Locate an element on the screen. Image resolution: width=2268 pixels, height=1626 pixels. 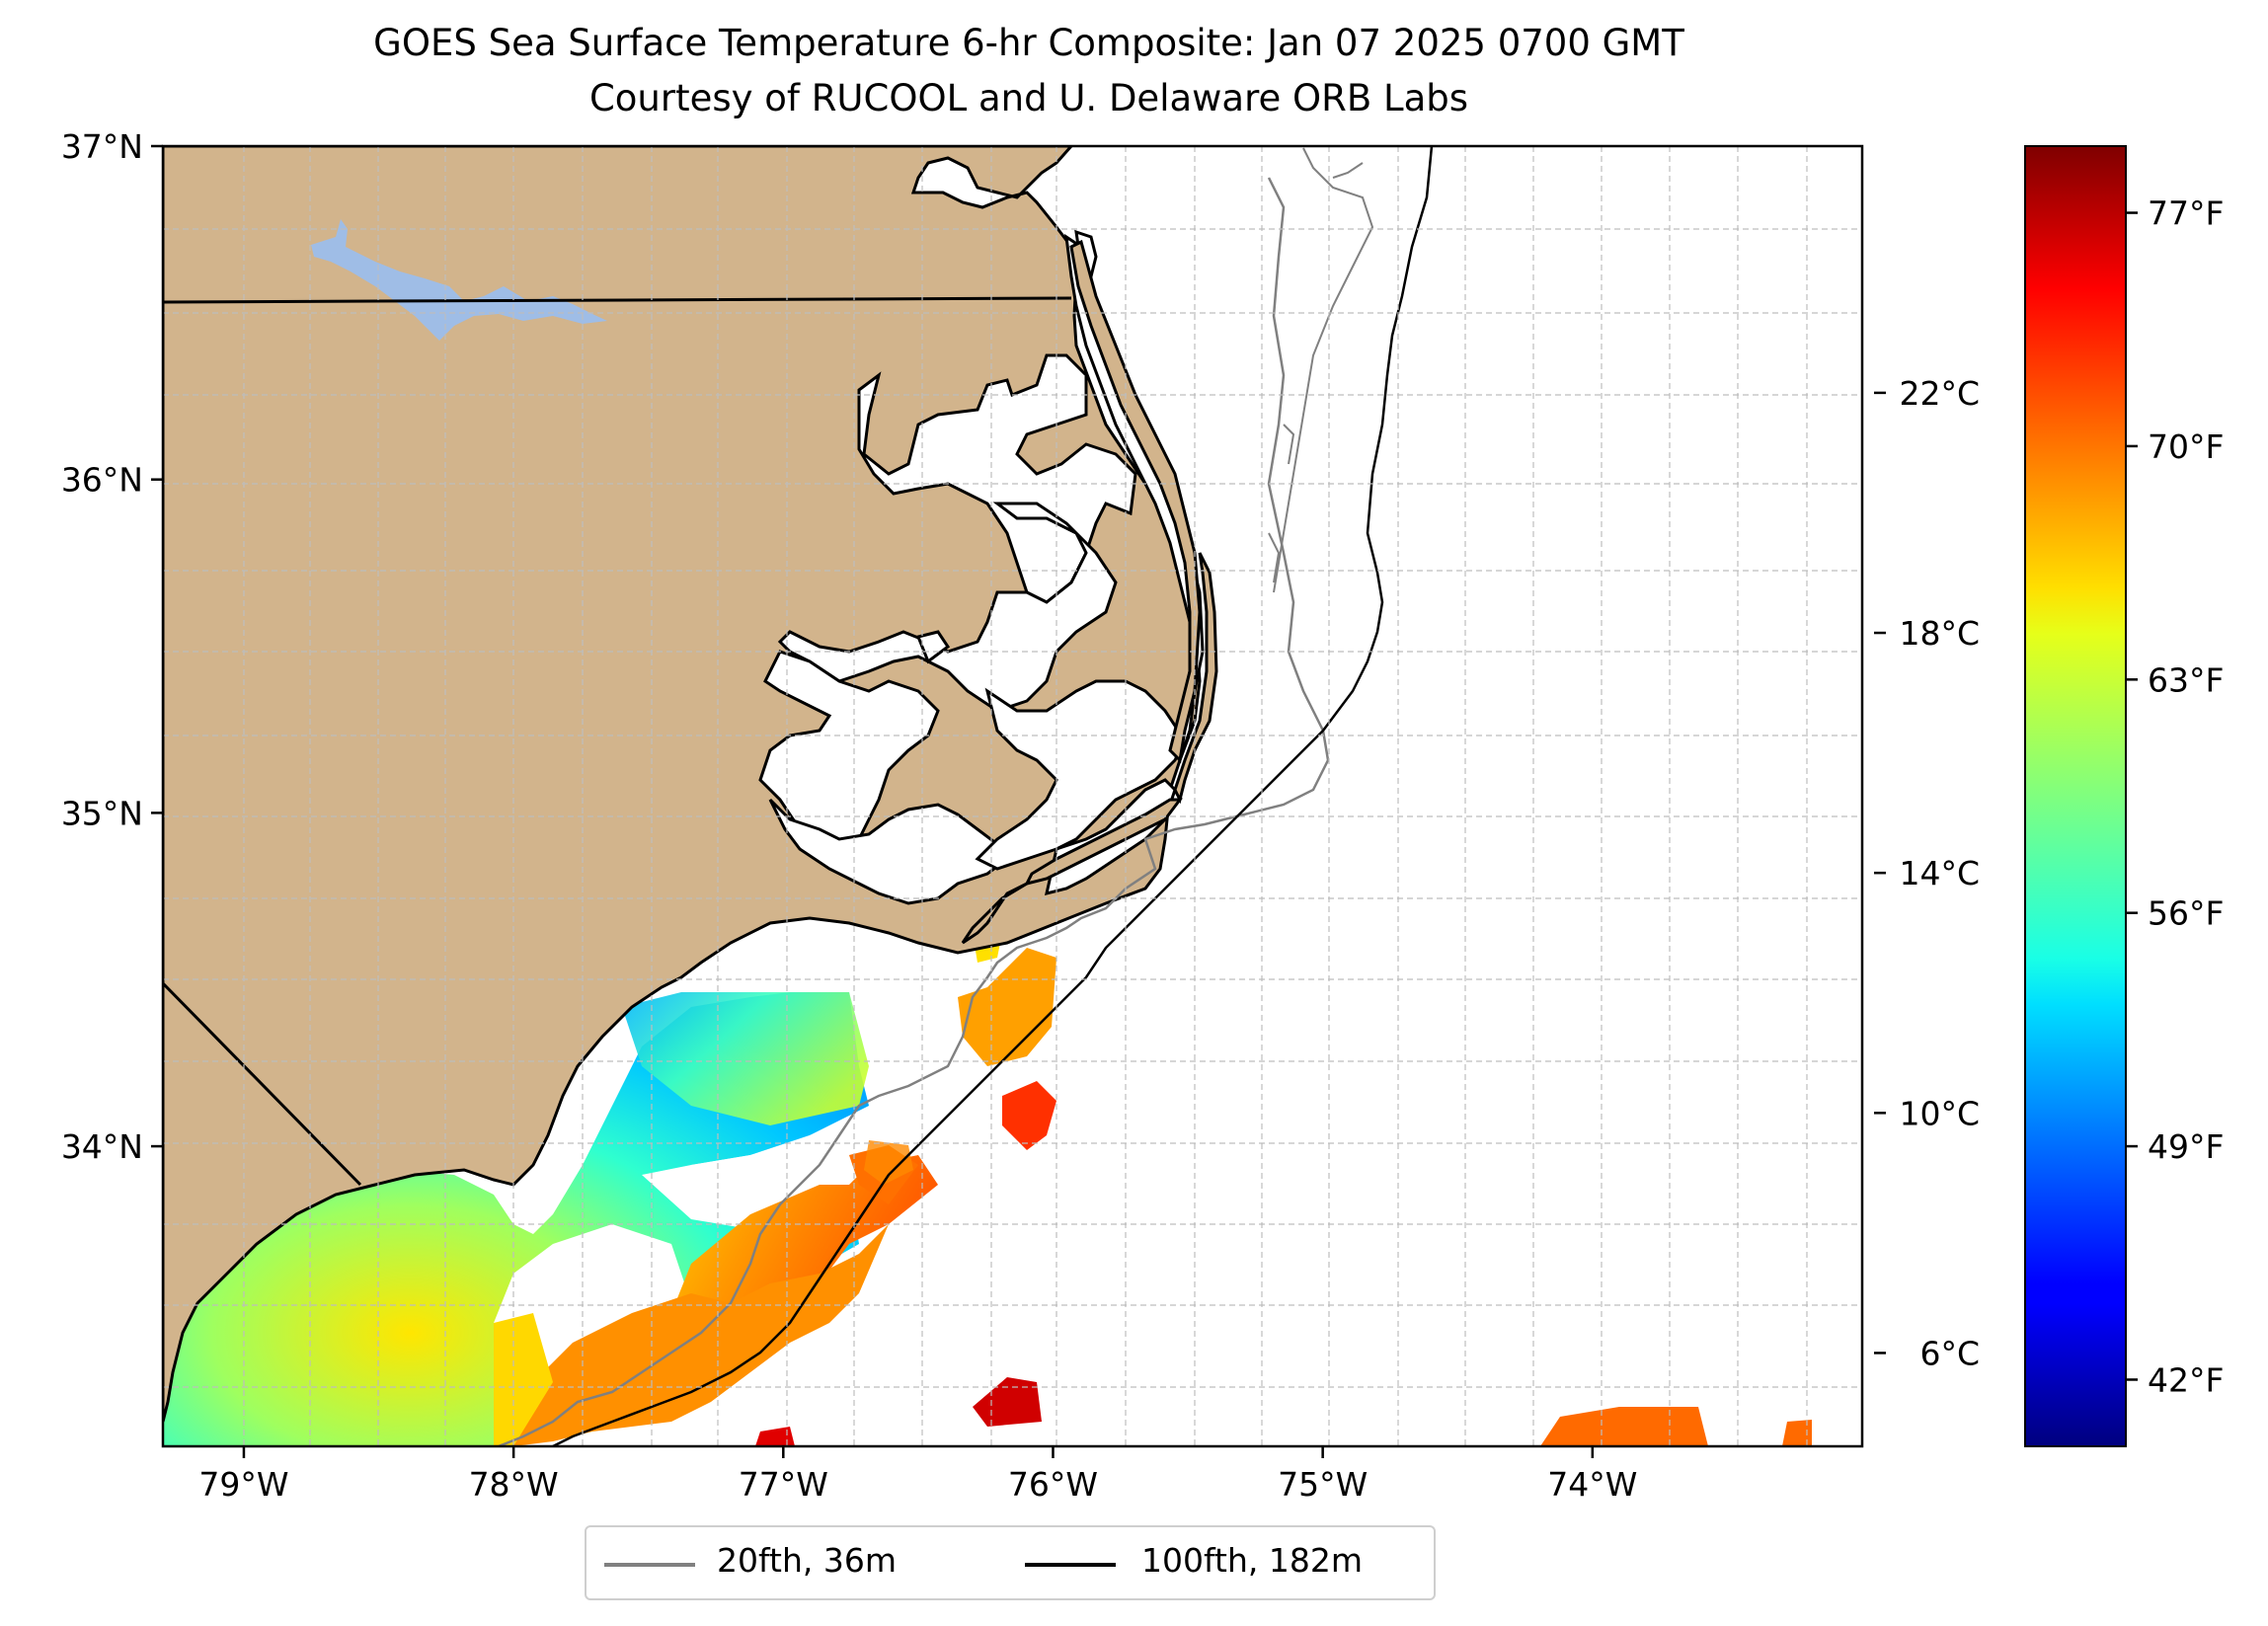
latitude-axis: 34°N 35°N 36°N 37°N is located at coordinates (112, 646).